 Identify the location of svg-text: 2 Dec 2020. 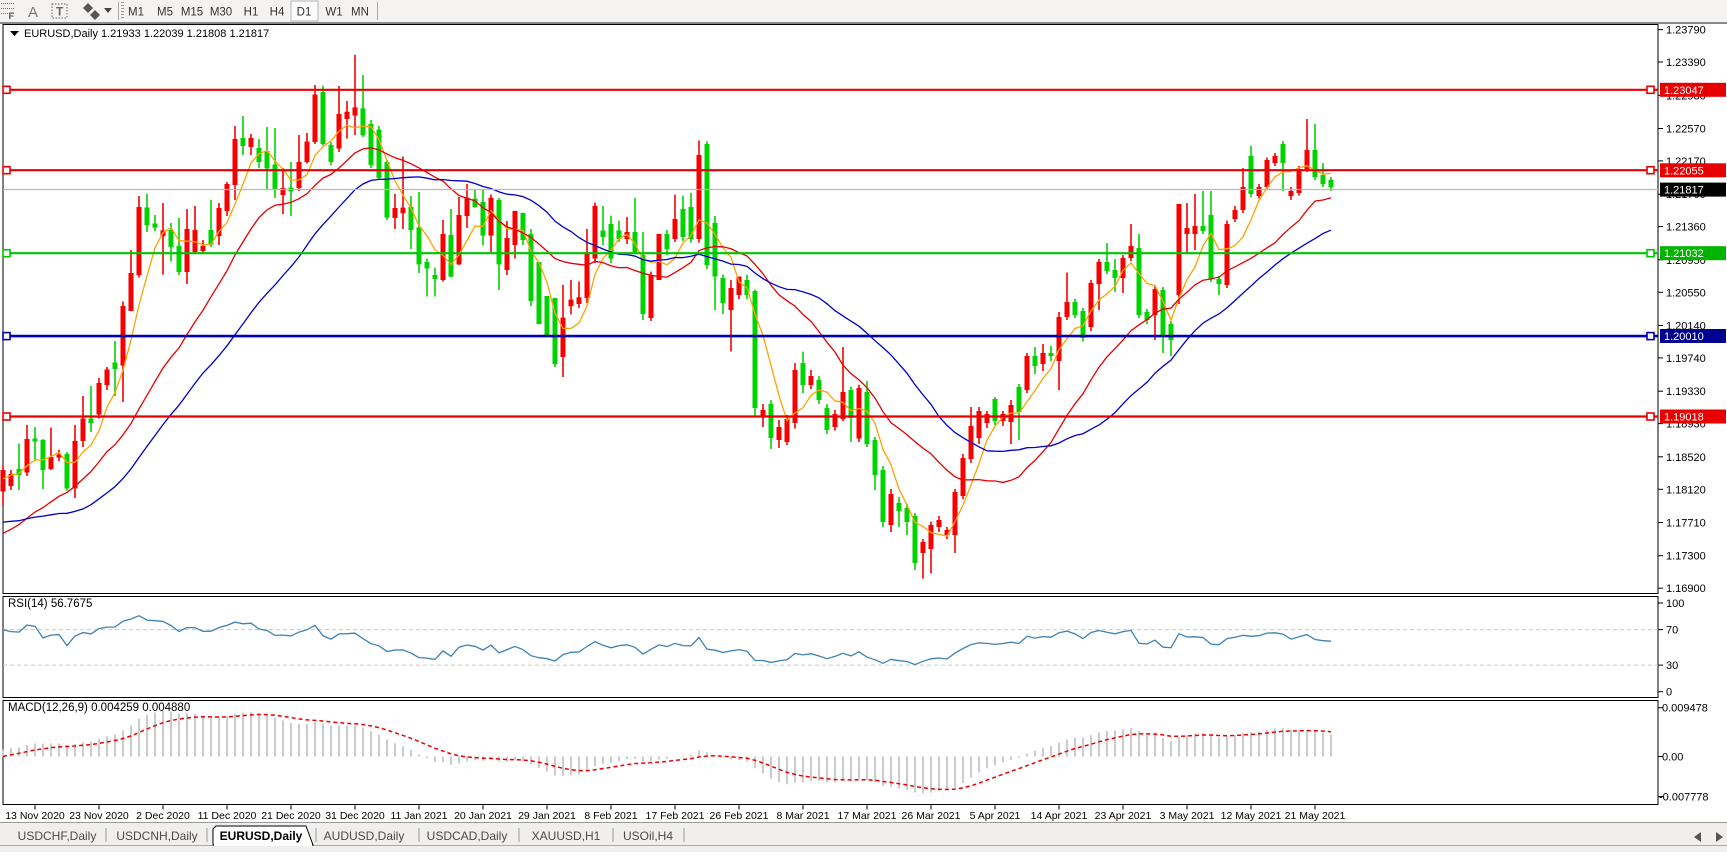
(163, 816).